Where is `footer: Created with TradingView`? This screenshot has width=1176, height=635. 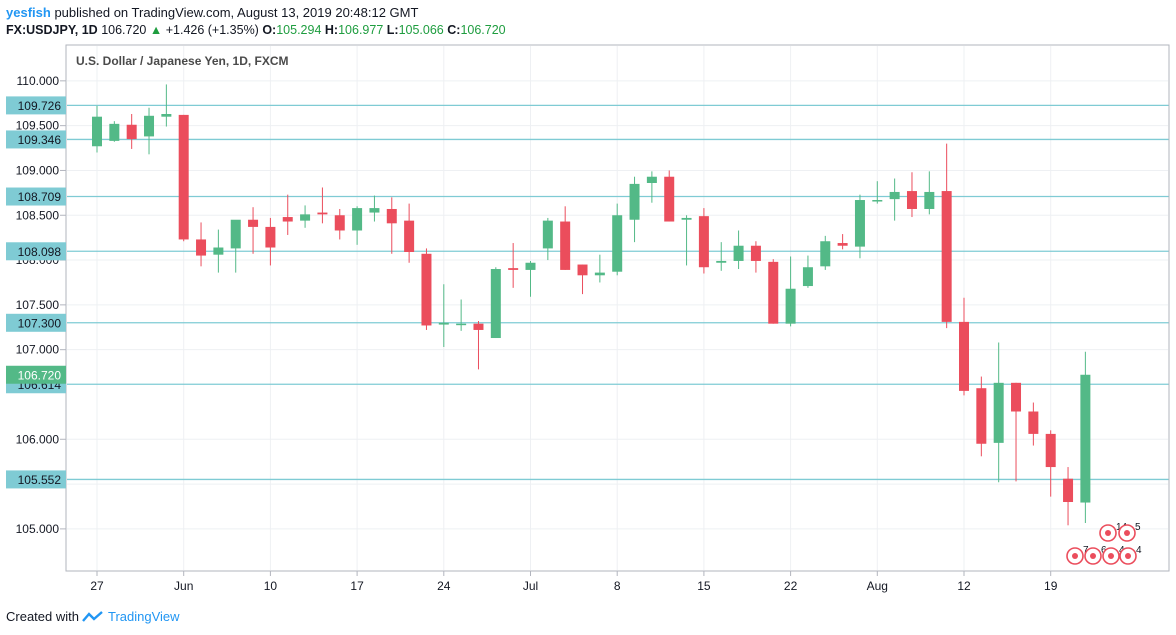
footer: Created with TradingView is located at coordinates (93, 616).